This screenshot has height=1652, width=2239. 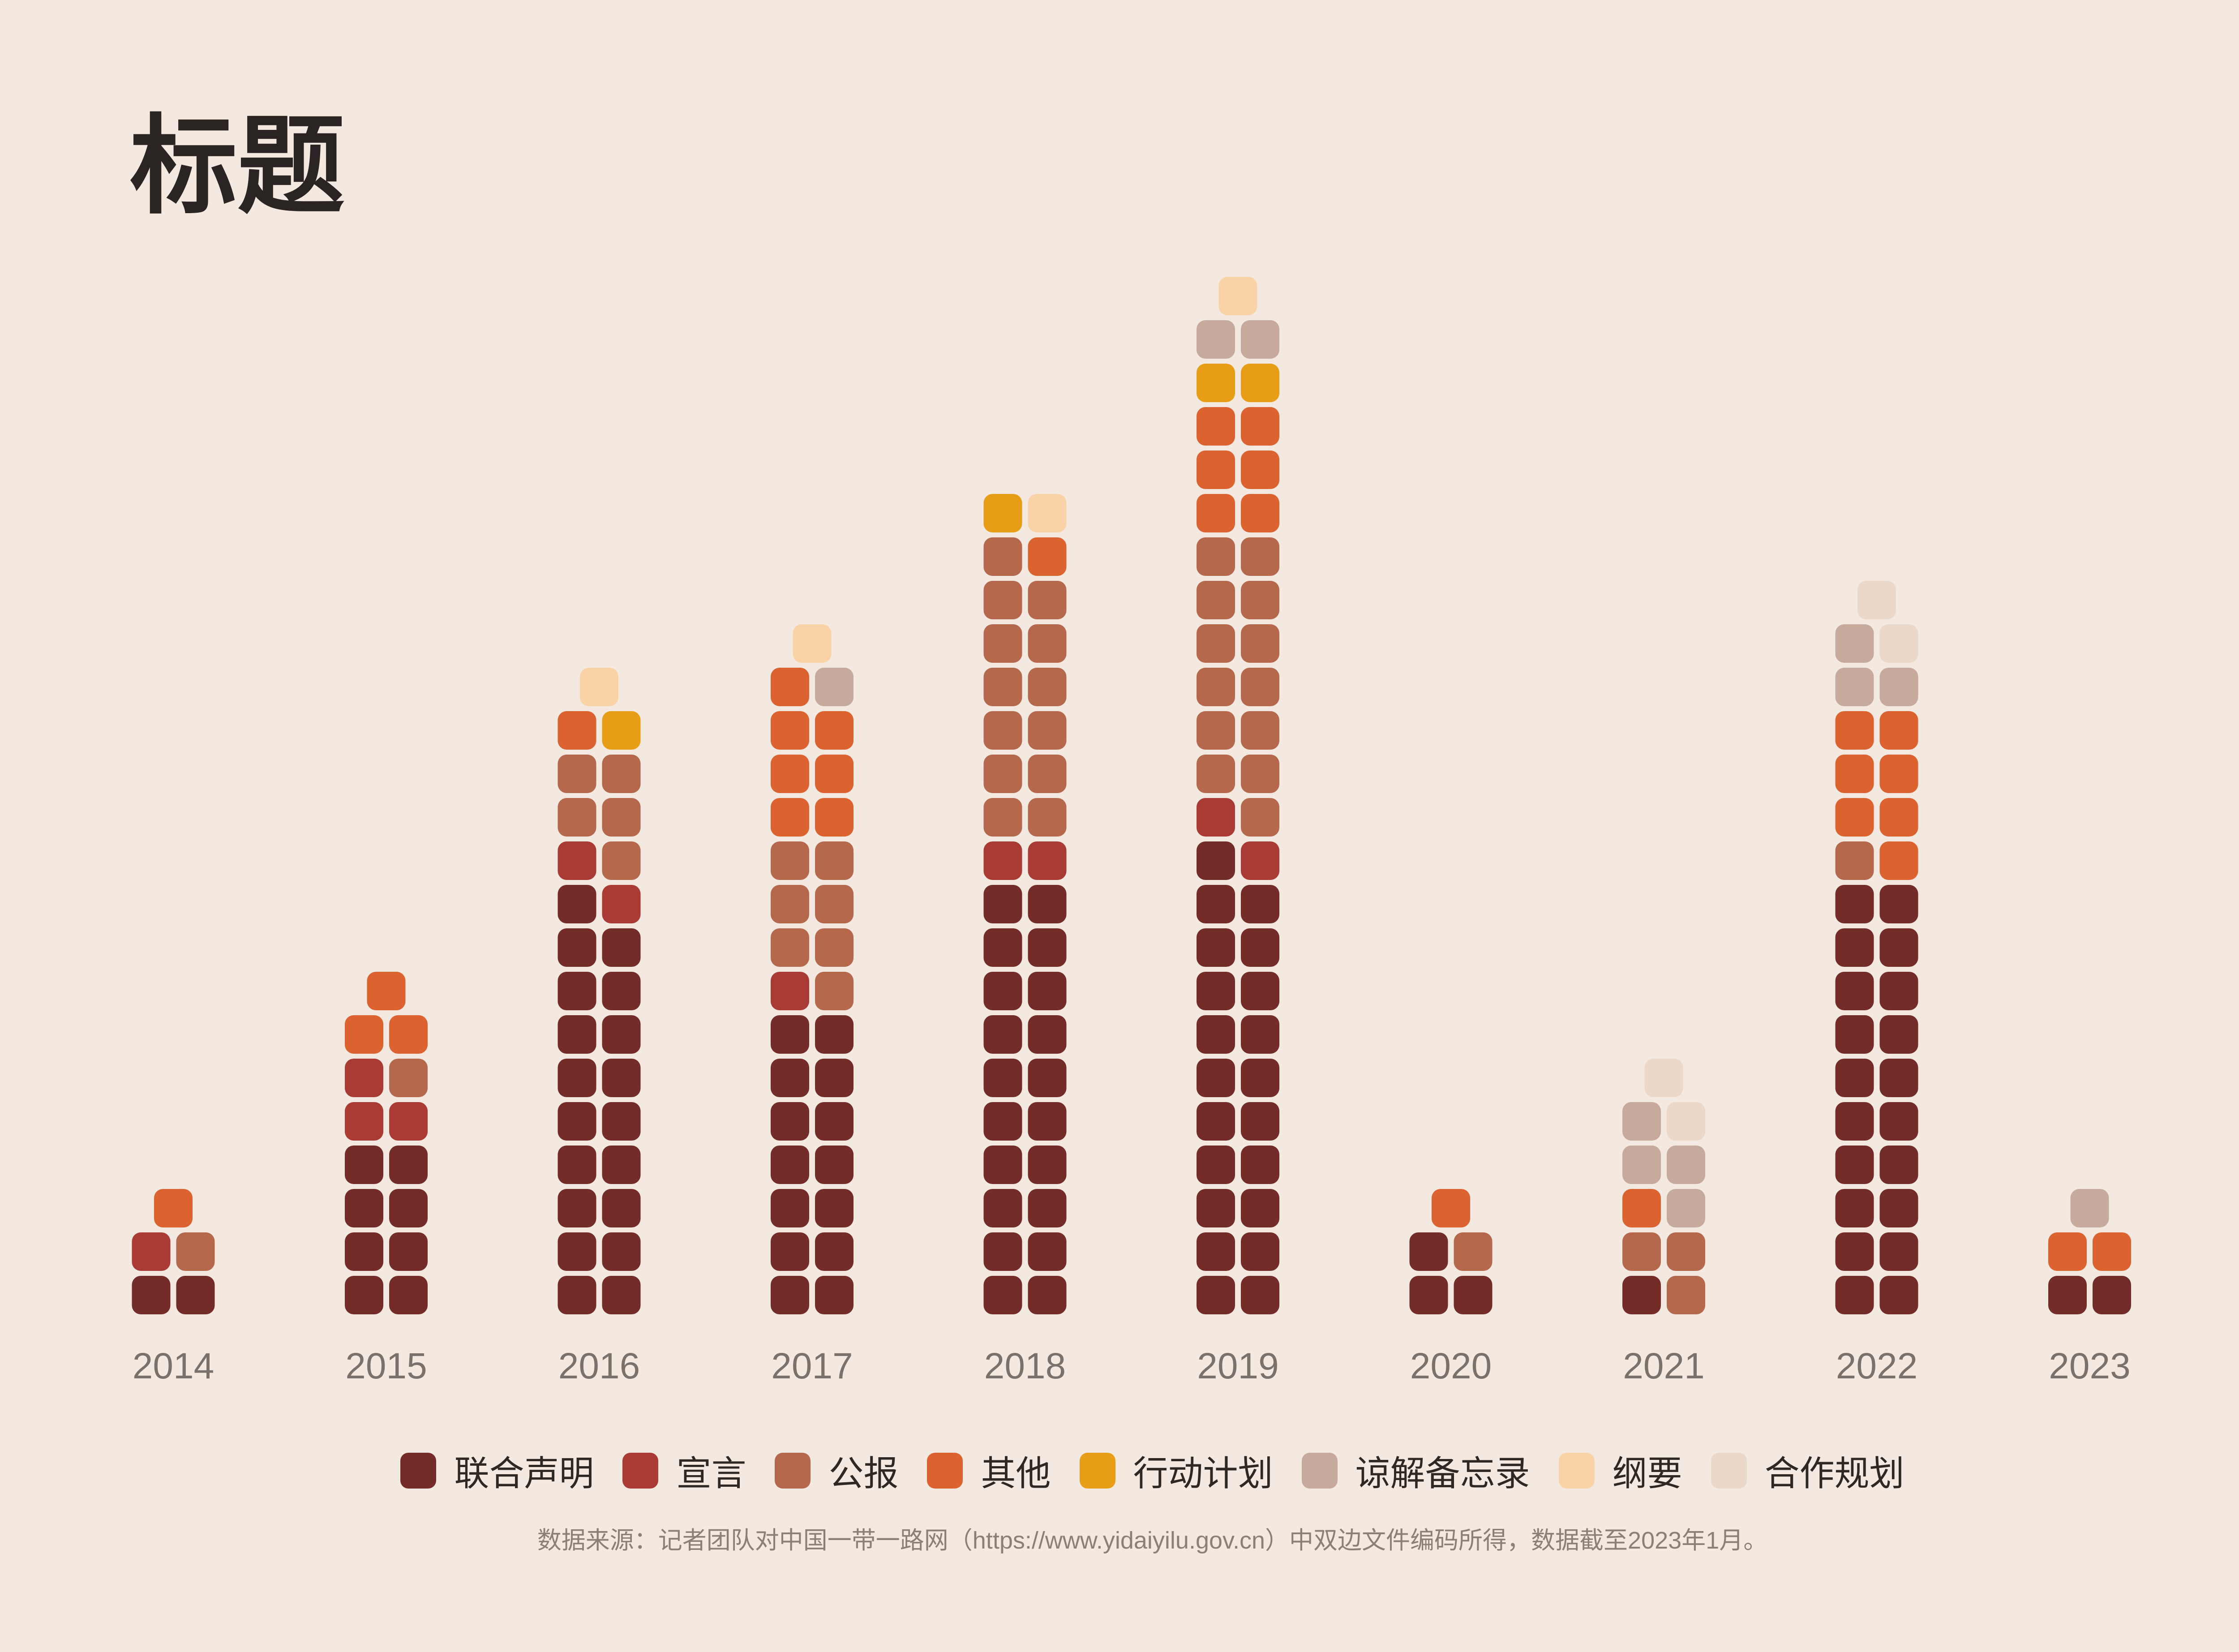 I want to click on bar-2015, so click(x=386, y=1143).